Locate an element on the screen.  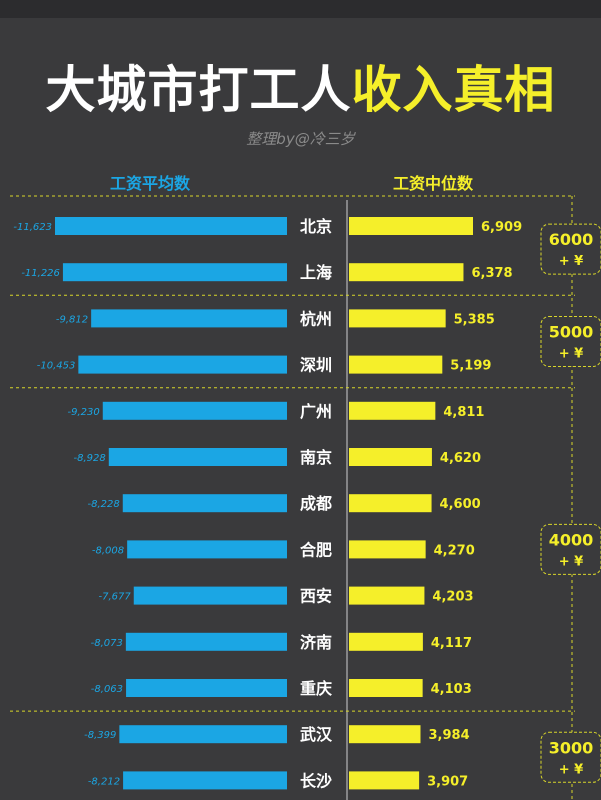
average-value-label: -8,228 is located at coordinates (104, 504).